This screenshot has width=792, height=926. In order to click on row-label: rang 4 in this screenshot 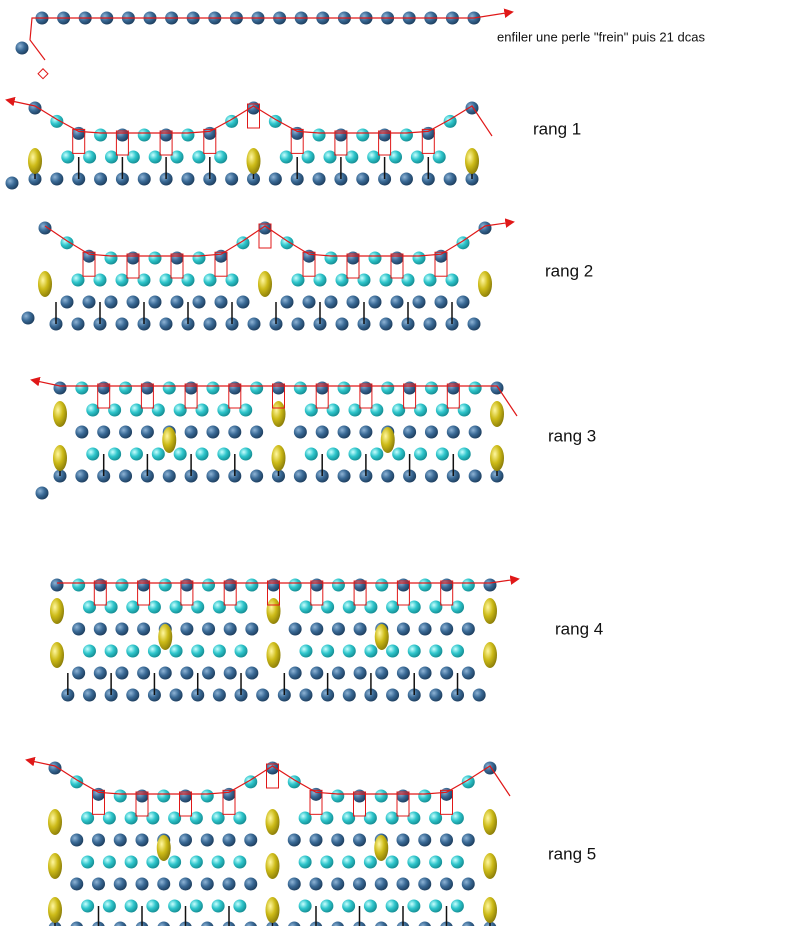, I will do `click(579, 628)`.